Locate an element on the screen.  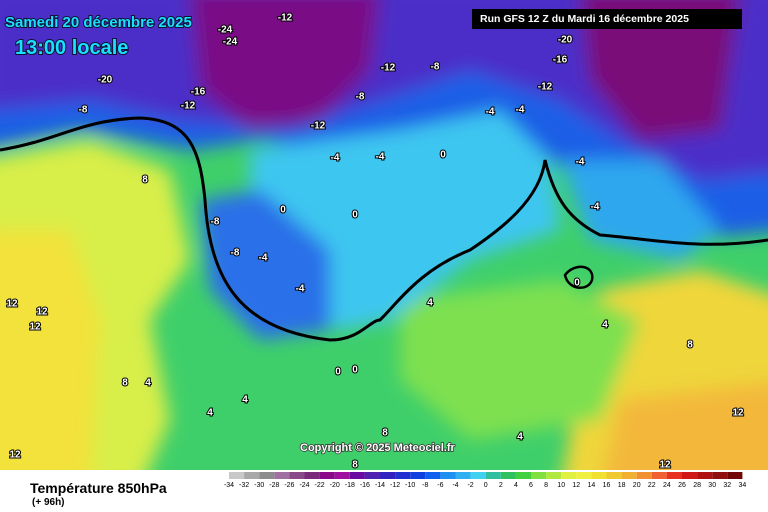
scale-label: 14 is located at coordinates (592, 485).